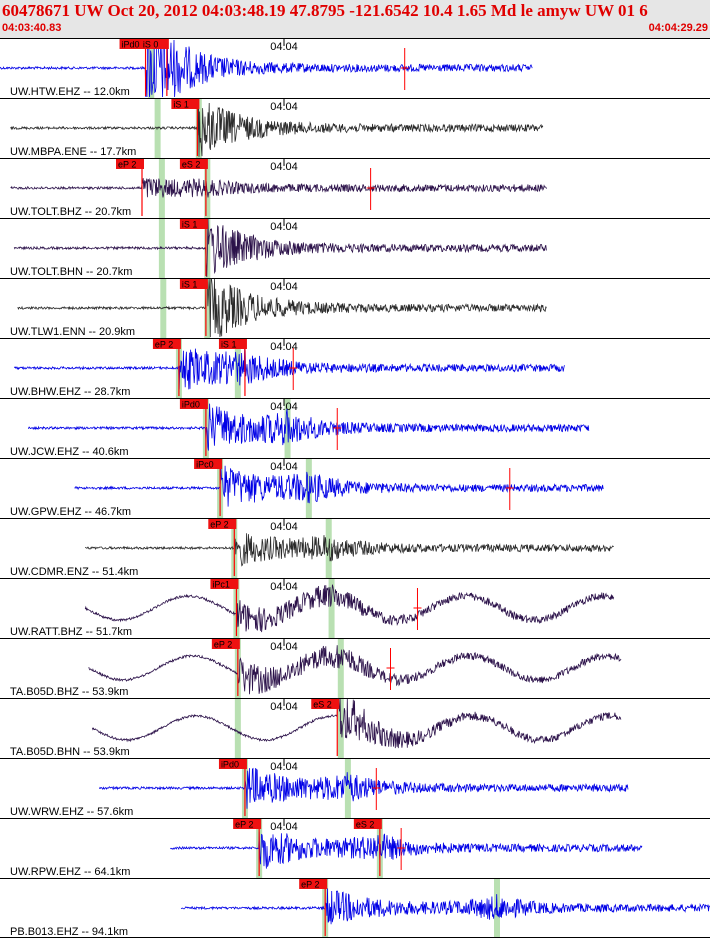 The height and width of the screenshot is (938, 710). I want to click on station-label: UW.HTW.EHZ -- 12.0km, so click(70, 92).